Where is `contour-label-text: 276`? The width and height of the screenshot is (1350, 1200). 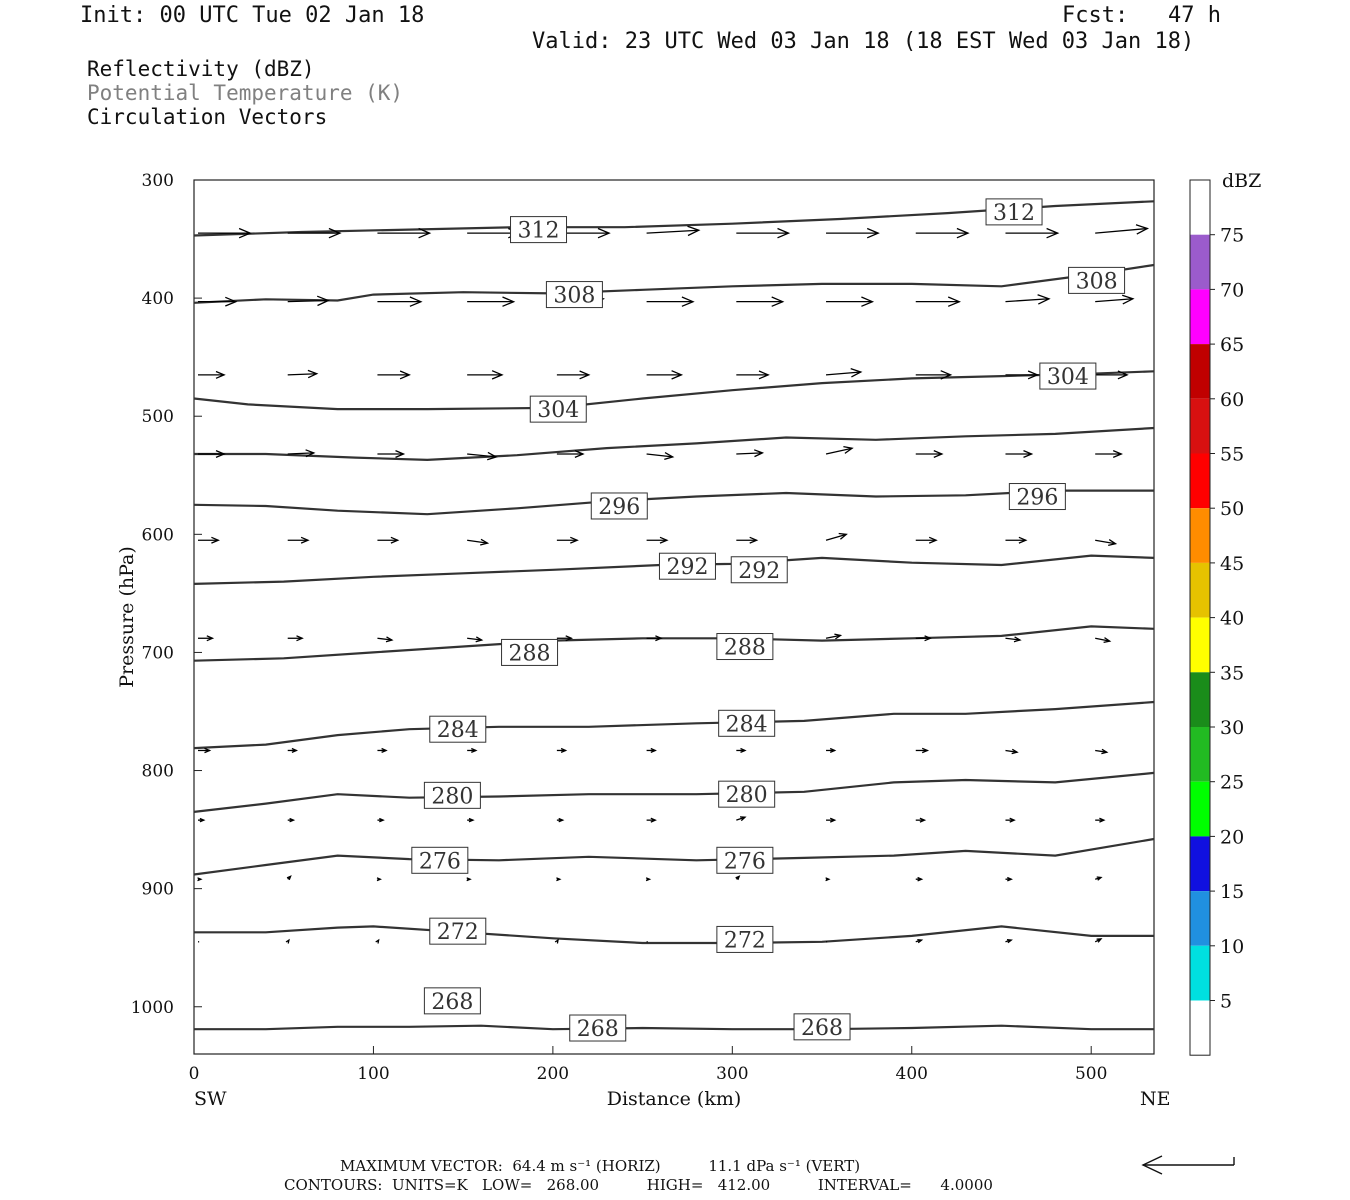 contour-label-text: 276 is located at coordinates (440, 861).